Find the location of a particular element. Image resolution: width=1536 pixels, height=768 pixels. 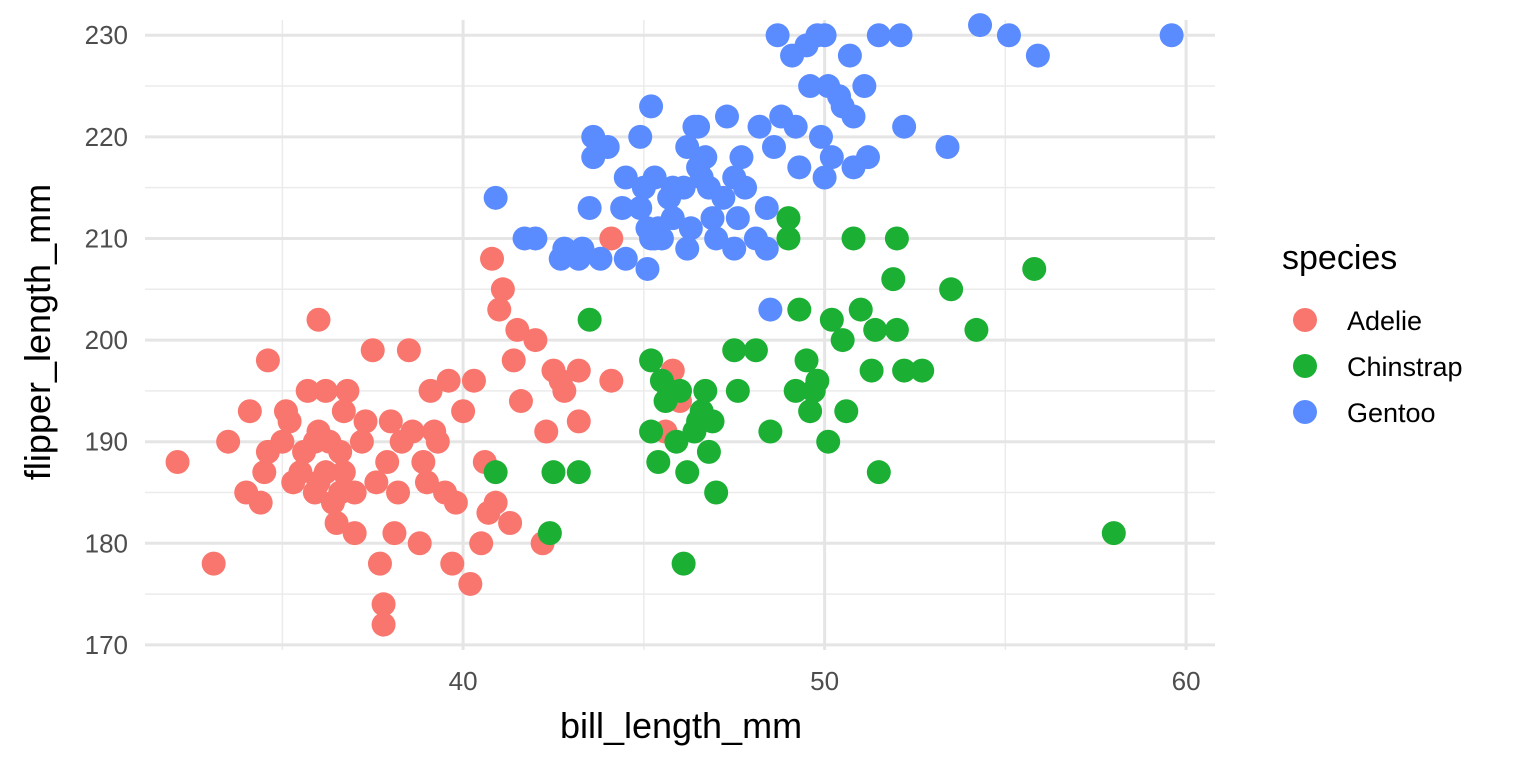

legend-key-gentoo is located at coordinates (1305, 412).